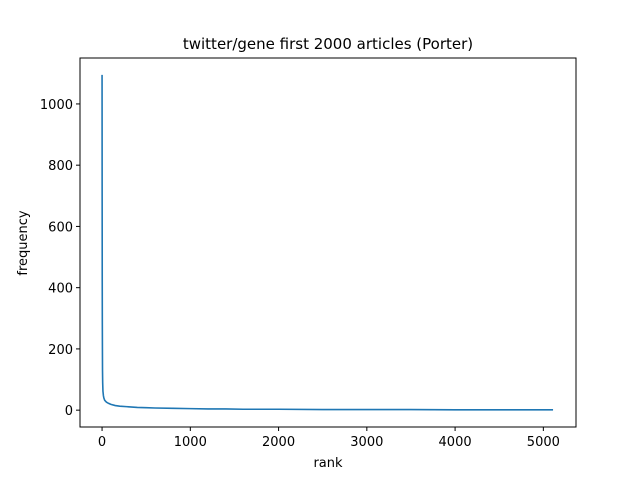  Describe the element at coordinates (60, 350) in the screenshot. I see `y-tick-label: 200` at that location.